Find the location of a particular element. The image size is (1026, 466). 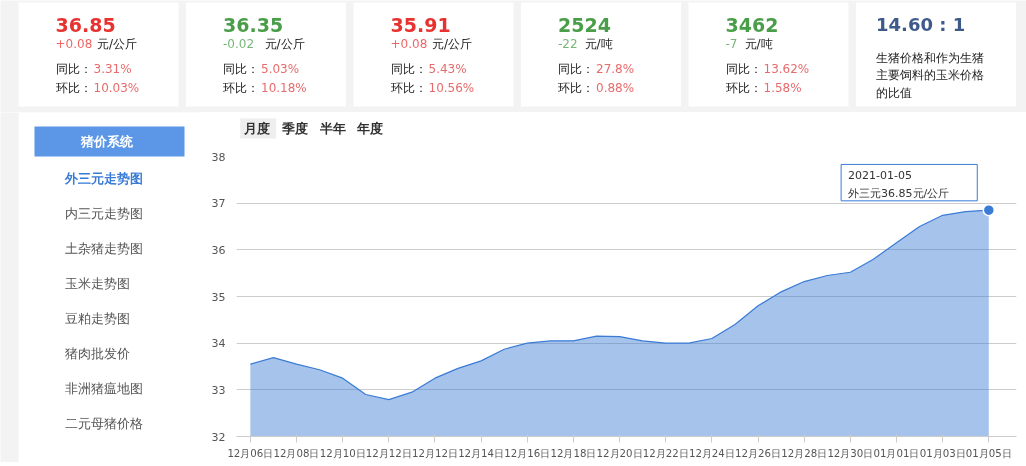

text: 10.03% is located at coordinates (116, 87).